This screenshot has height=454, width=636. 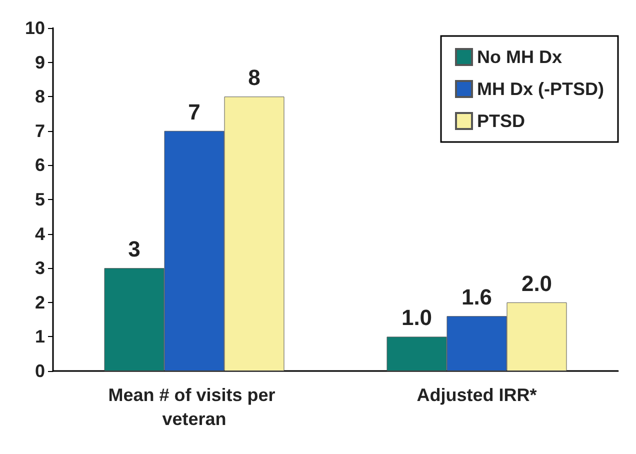 What do you see at coordinates (39, 200) in the screenshot?
I see `y-tick-label: 5` at bounding box center [39, 200].